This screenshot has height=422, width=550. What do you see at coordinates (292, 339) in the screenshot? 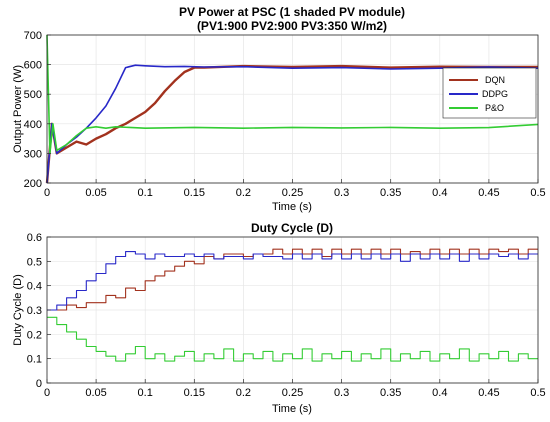
I see `bottom-series-line-po` at bounding box center [292, 339].